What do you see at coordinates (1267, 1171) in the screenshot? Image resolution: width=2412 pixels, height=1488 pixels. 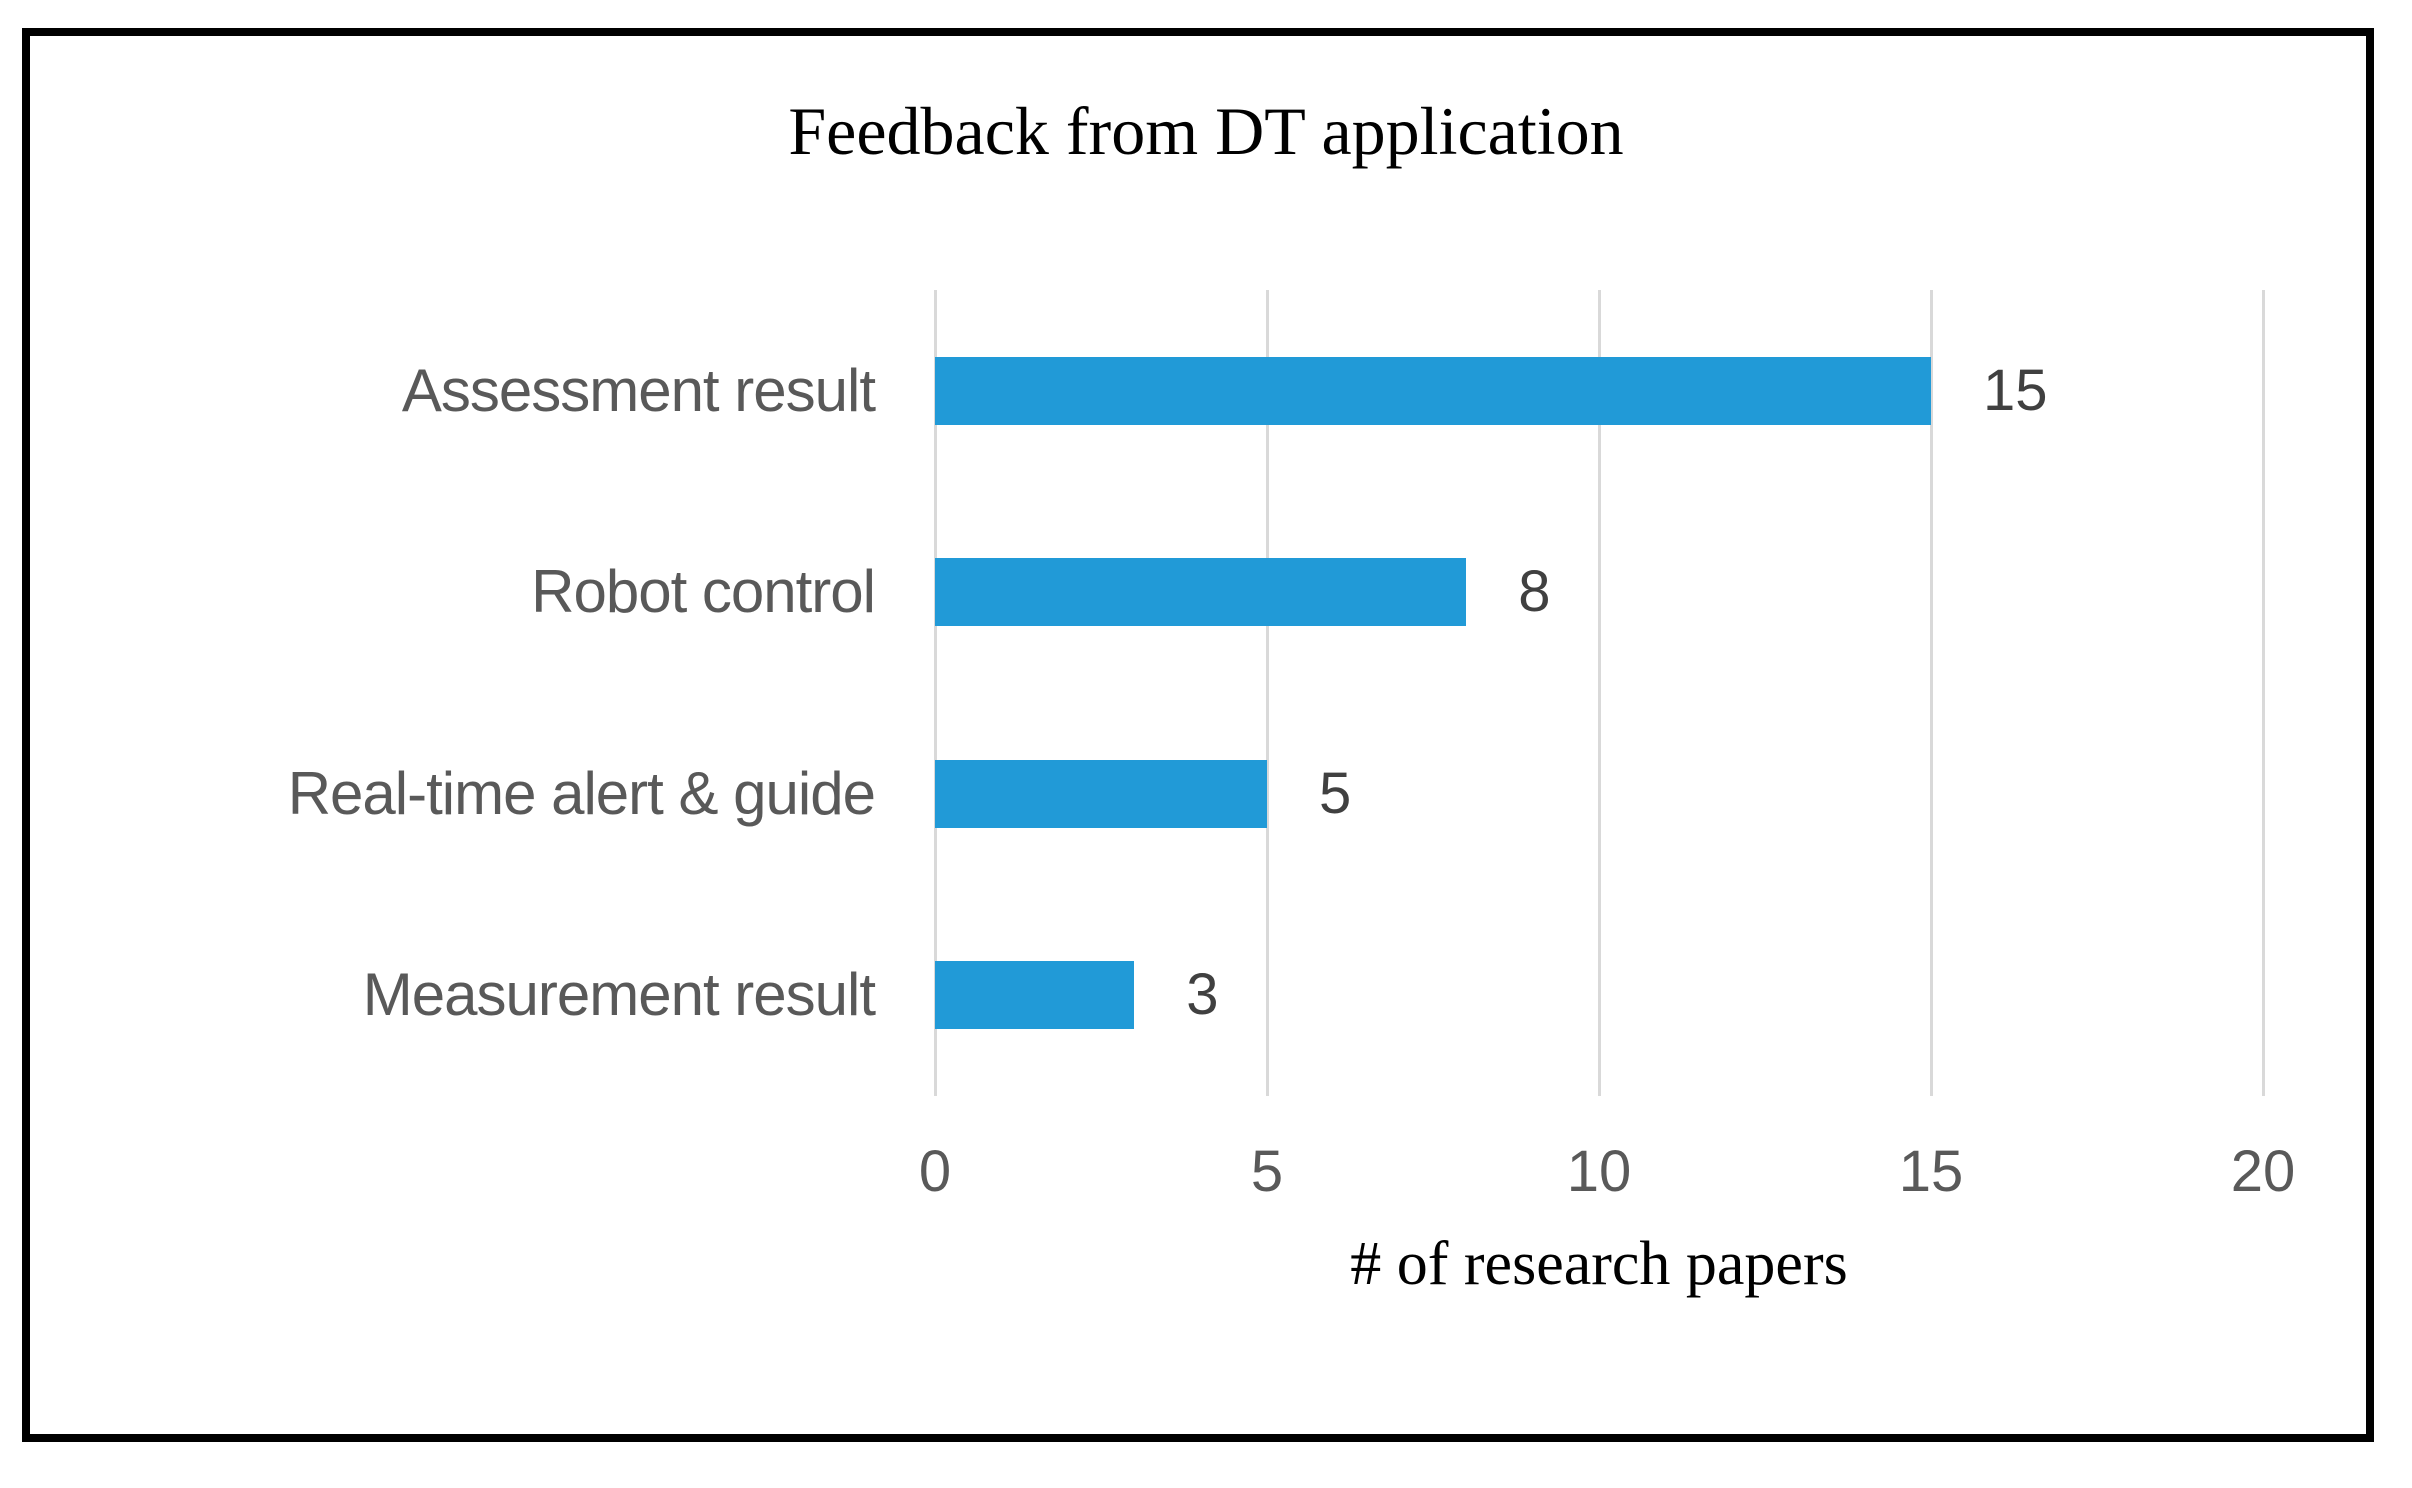 I see `x-tick-label: 5` at bounding box center [1267, 1171].